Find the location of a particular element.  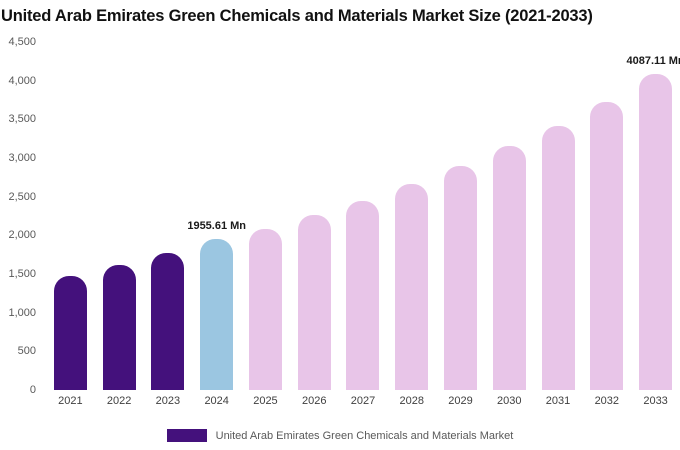

bar-2030 is located at coordinates (509, 267).